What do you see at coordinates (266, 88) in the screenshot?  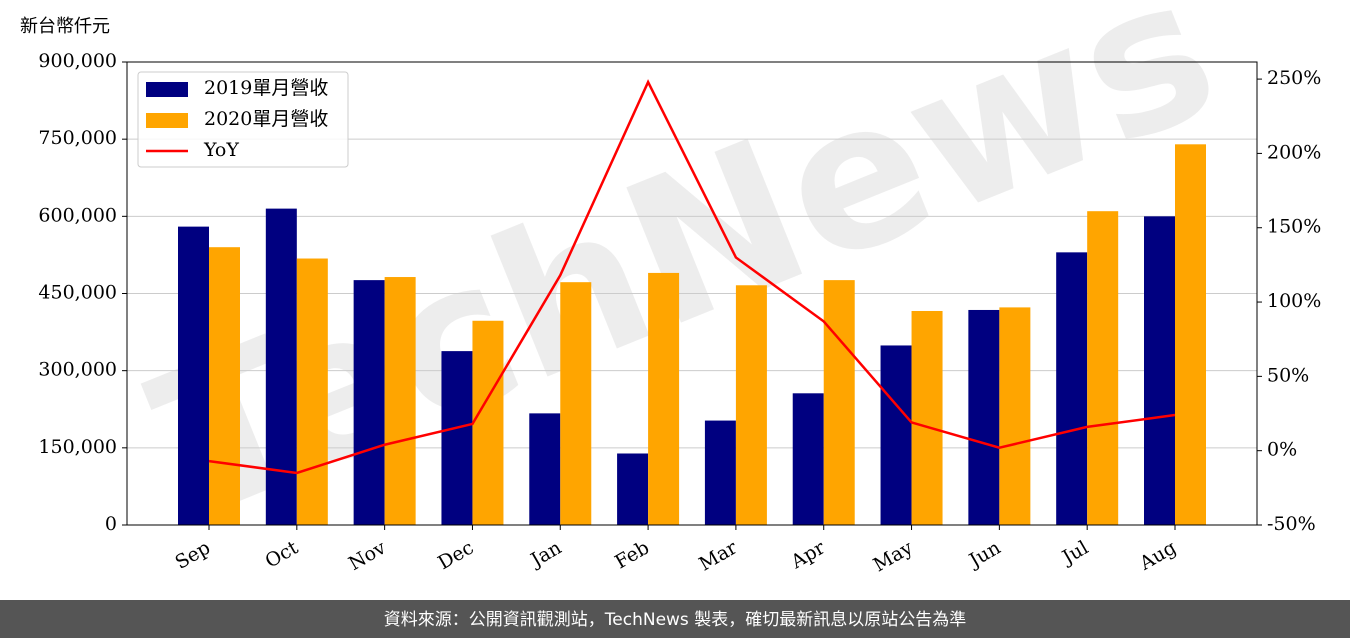 I see `legend-label: 2019單月營收` at bounding box center [266, 88].